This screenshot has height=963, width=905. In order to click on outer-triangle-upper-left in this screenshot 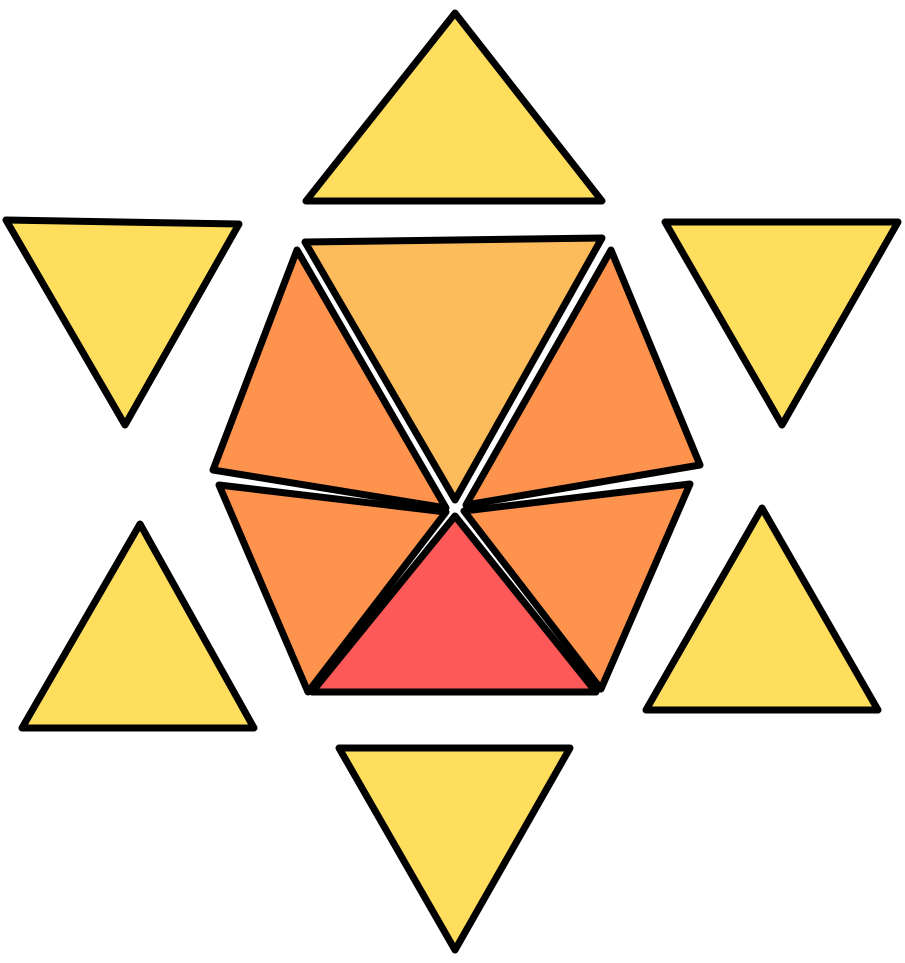, I will do `click(122, 322)`.